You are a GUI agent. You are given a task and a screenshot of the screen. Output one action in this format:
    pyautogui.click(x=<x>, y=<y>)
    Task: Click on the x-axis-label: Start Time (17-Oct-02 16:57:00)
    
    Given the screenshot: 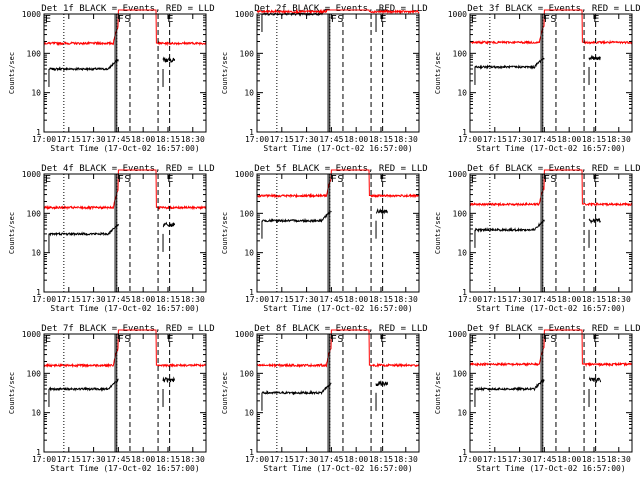 What is the action you would take?
    pyautogui.click(x=337, y=148)
    